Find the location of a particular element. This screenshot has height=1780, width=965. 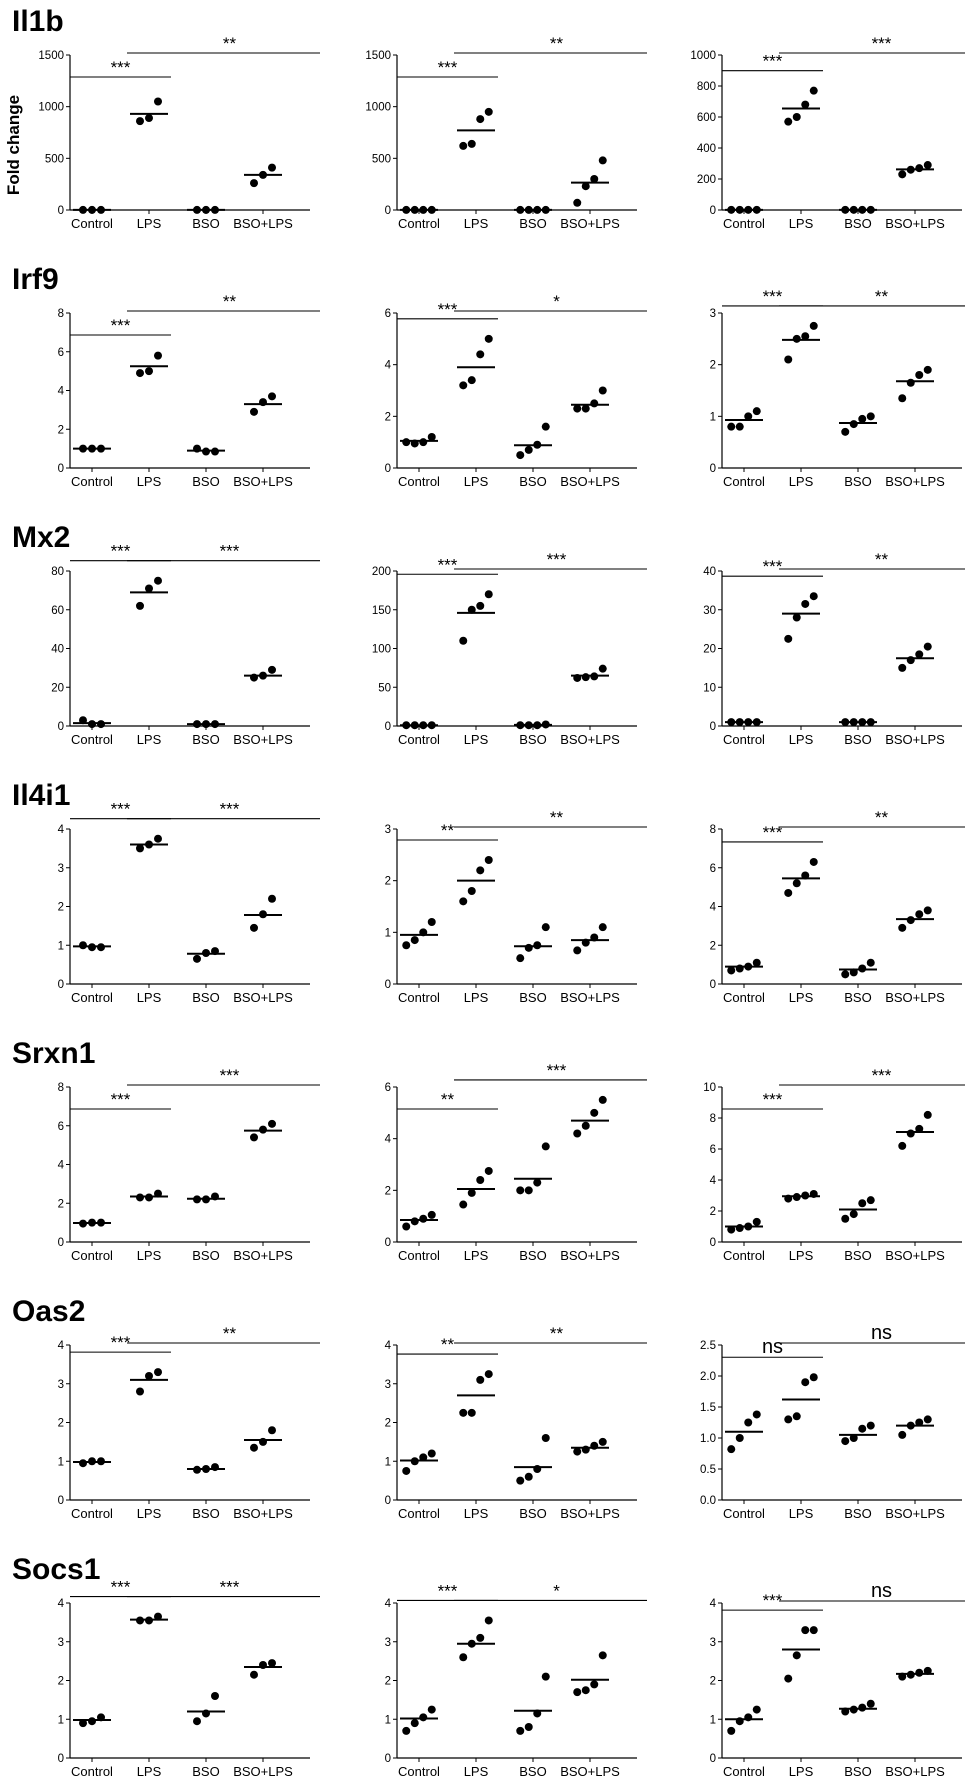

y-tick-label: 30 is located at coordinates (709, 611).